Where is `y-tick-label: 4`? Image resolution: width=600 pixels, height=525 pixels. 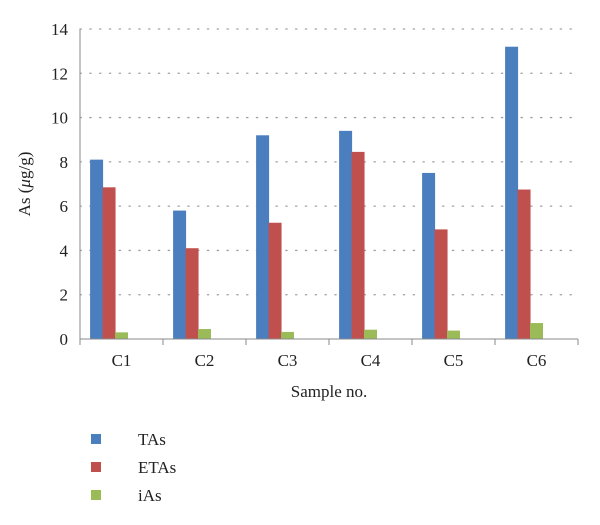 y-tick-label: 4 is located at coordinates (64, 250).